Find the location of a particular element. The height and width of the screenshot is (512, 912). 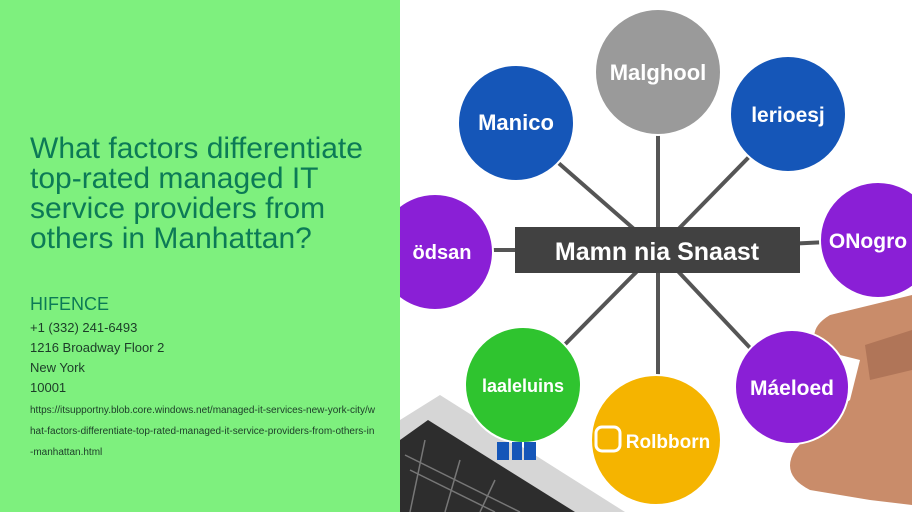

node-label: ONogro is located at coordinates (868, 241).